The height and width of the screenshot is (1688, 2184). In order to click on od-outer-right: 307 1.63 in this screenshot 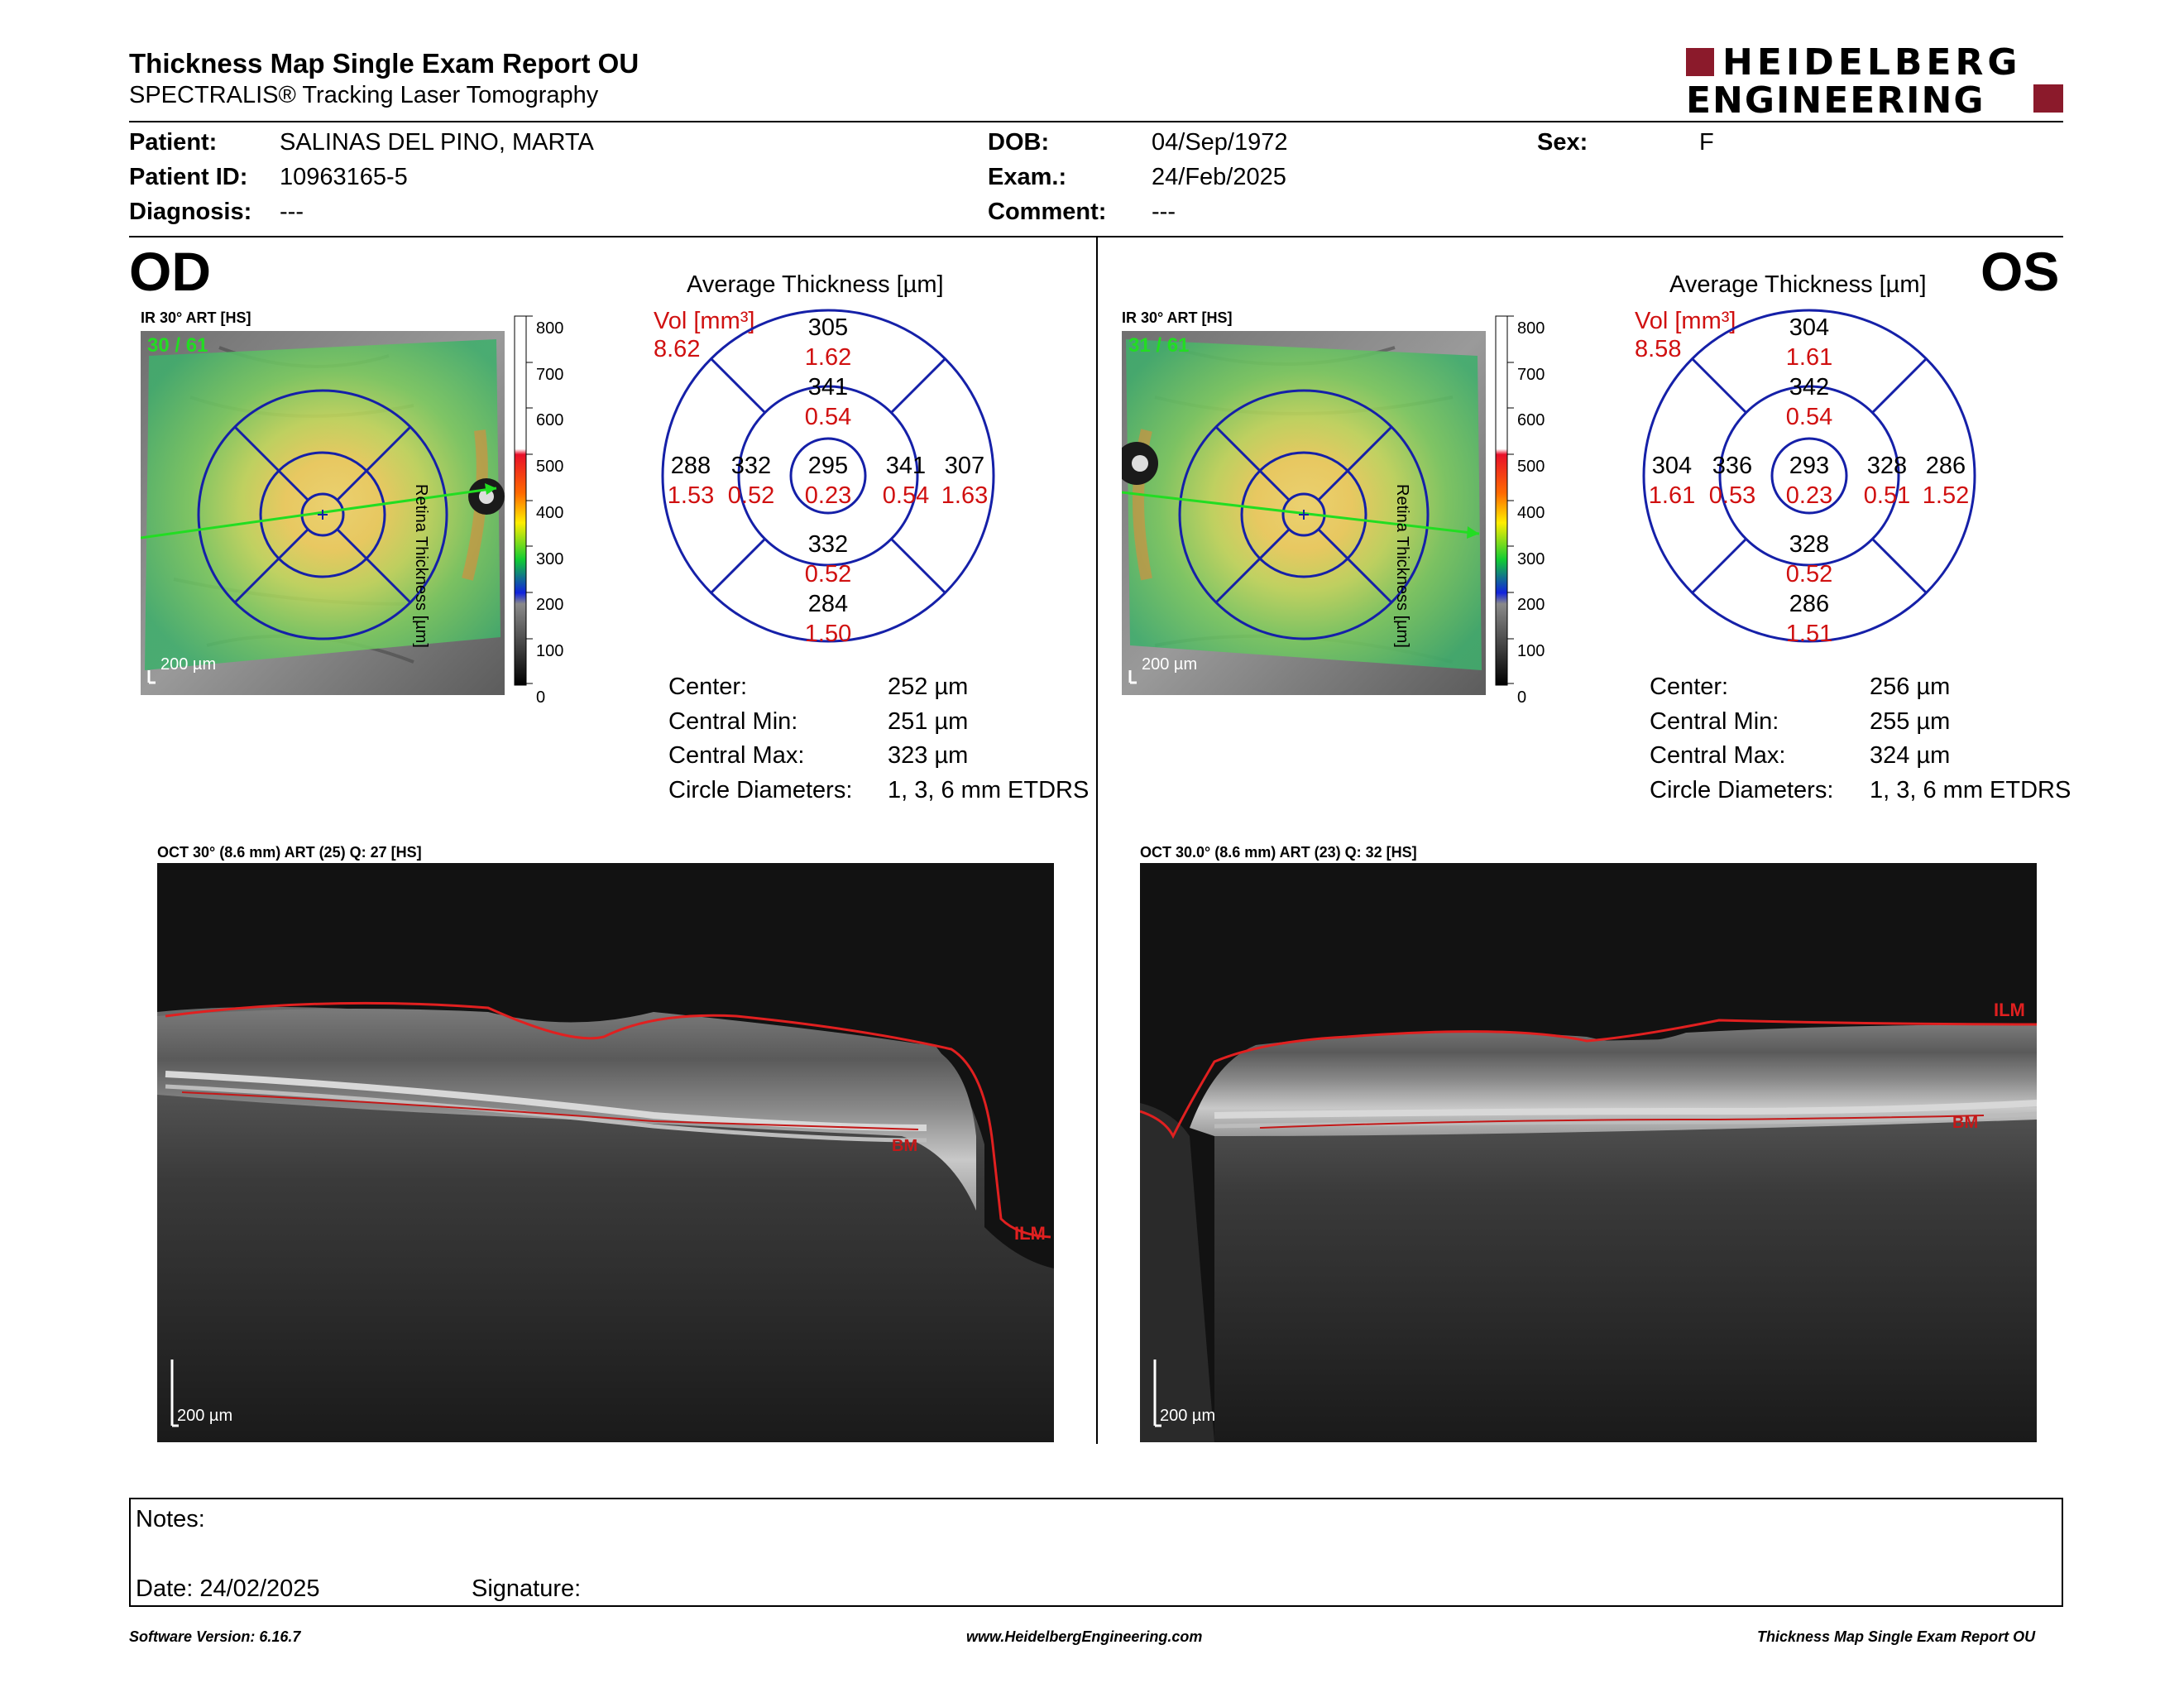, I will do `click(965, 481)`.